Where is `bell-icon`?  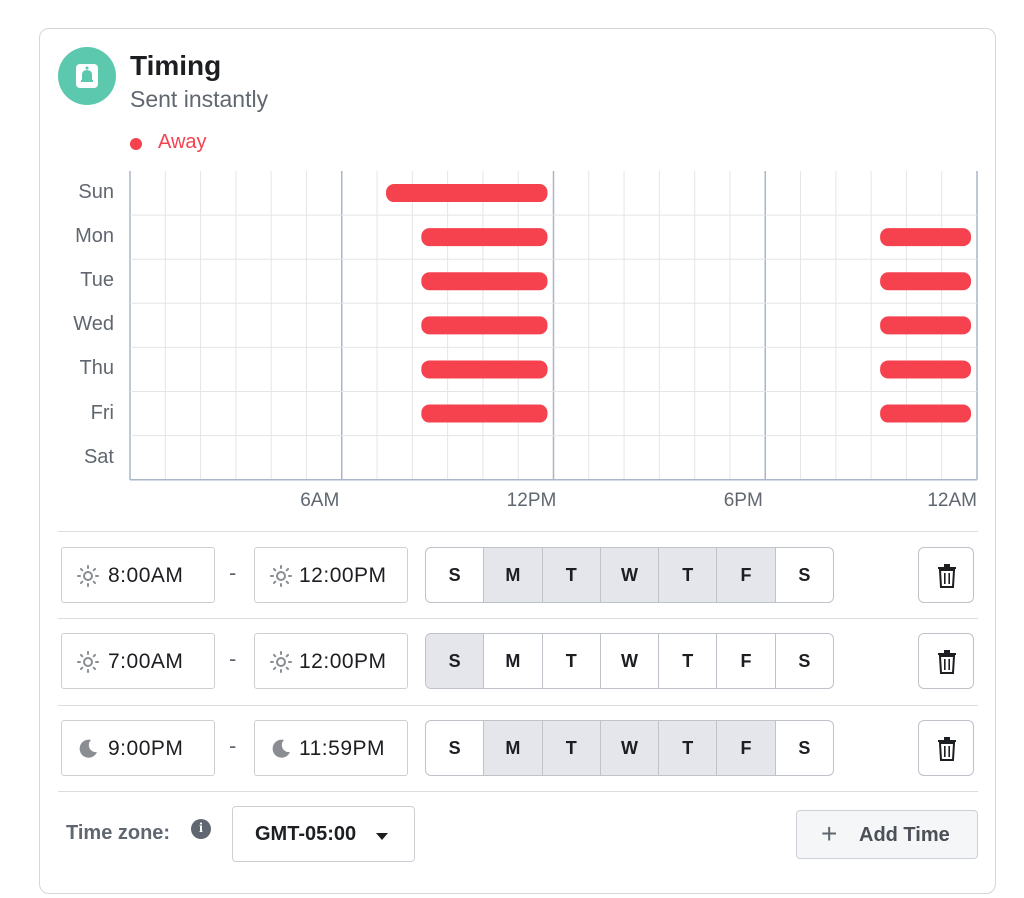 bell-icon is located at coordinates (87, 76).